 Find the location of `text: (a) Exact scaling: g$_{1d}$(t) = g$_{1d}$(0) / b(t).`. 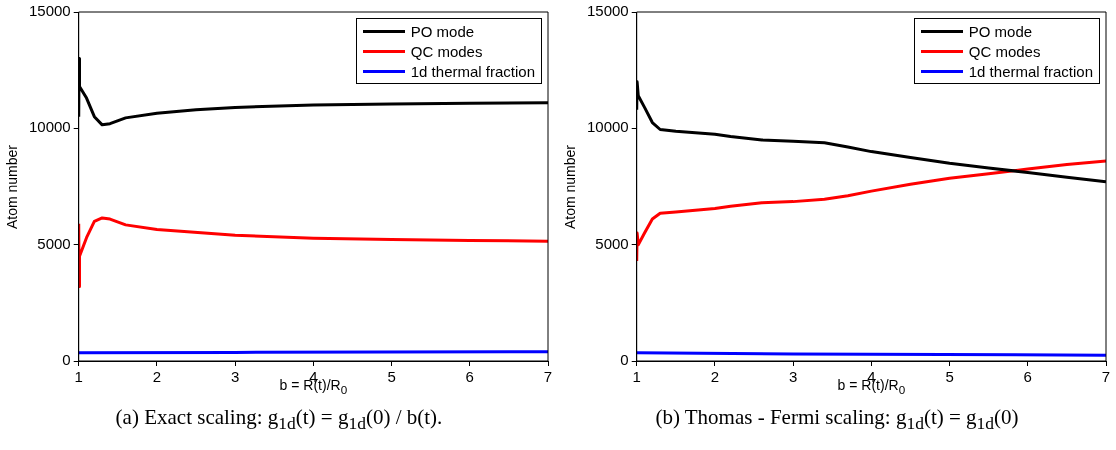

text: (a) Exact scaling: g$_{1d}$(t) = g$_{1d}$(0) / b(t). is located at coordinates (279, 420).